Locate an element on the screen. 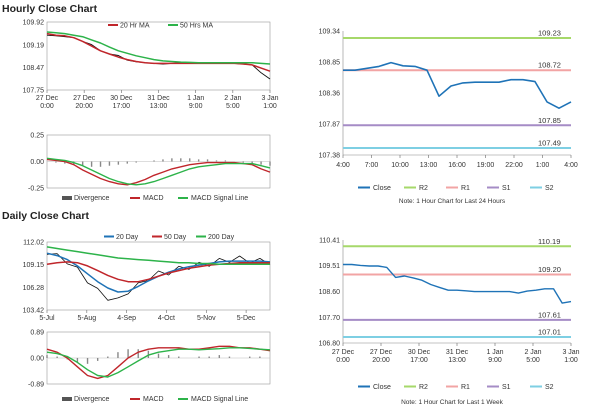 The image size is (600, 413). daily-pivot-legend-label-1: R2 is located at coordinates (423, 387).